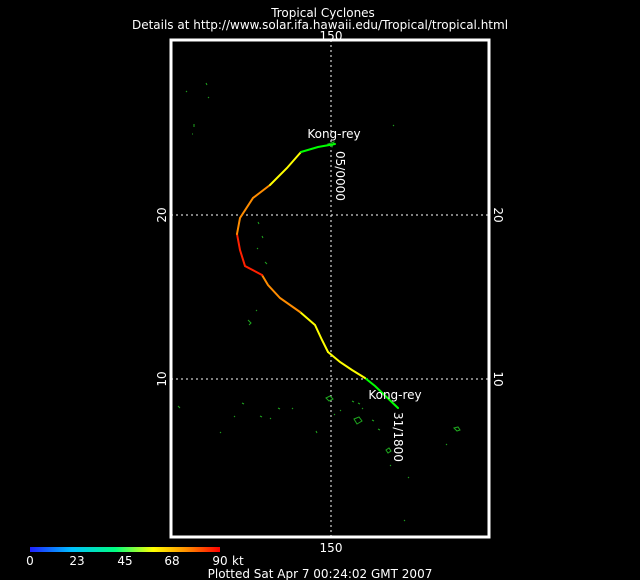 The height and width of the screenshot is (580, 640). What do you see at coordinates (317, 276) in the screenshot?
I see `cyclone-track` at bounding box center [317, 276].